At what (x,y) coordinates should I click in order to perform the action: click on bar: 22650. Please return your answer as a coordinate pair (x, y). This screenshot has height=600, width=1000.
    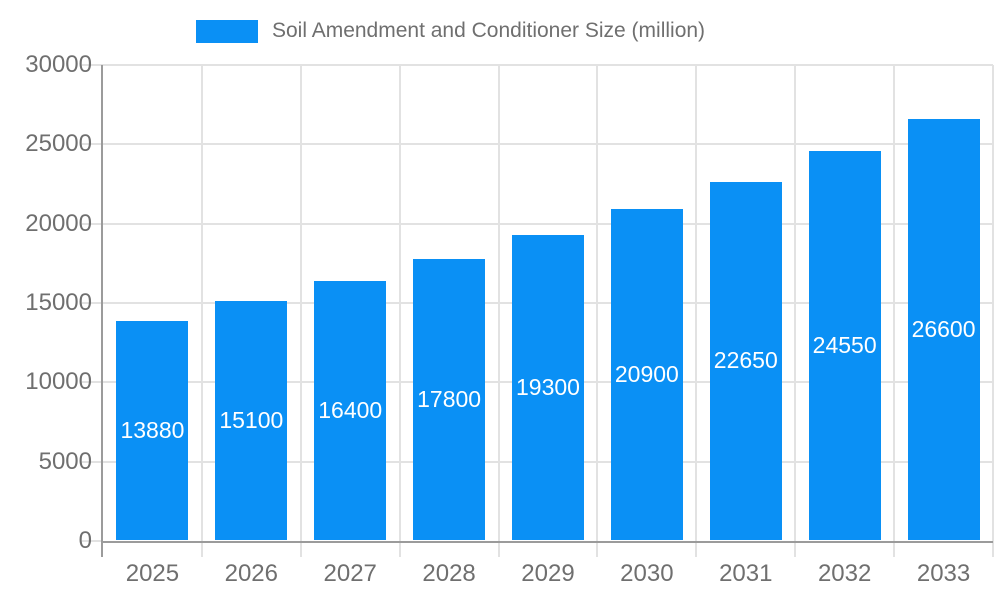
    Looking at the image, I should click on (745, 360).